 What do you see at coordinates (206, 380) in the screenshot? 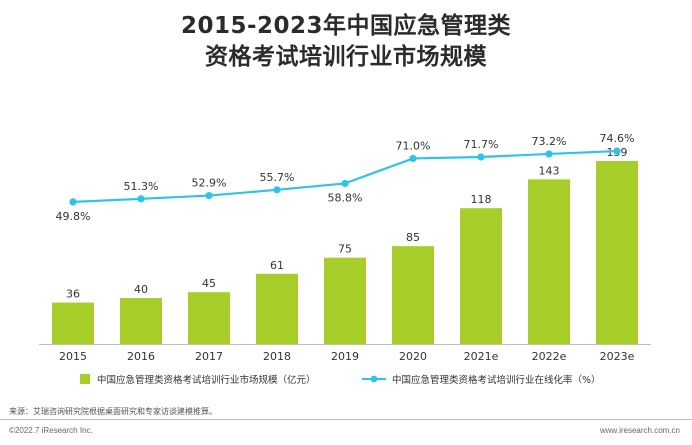
I see `legend-bar-label: 中国应急管理类资格考试培训行业市场规模（亿元）` at bounding box center [206, 380].